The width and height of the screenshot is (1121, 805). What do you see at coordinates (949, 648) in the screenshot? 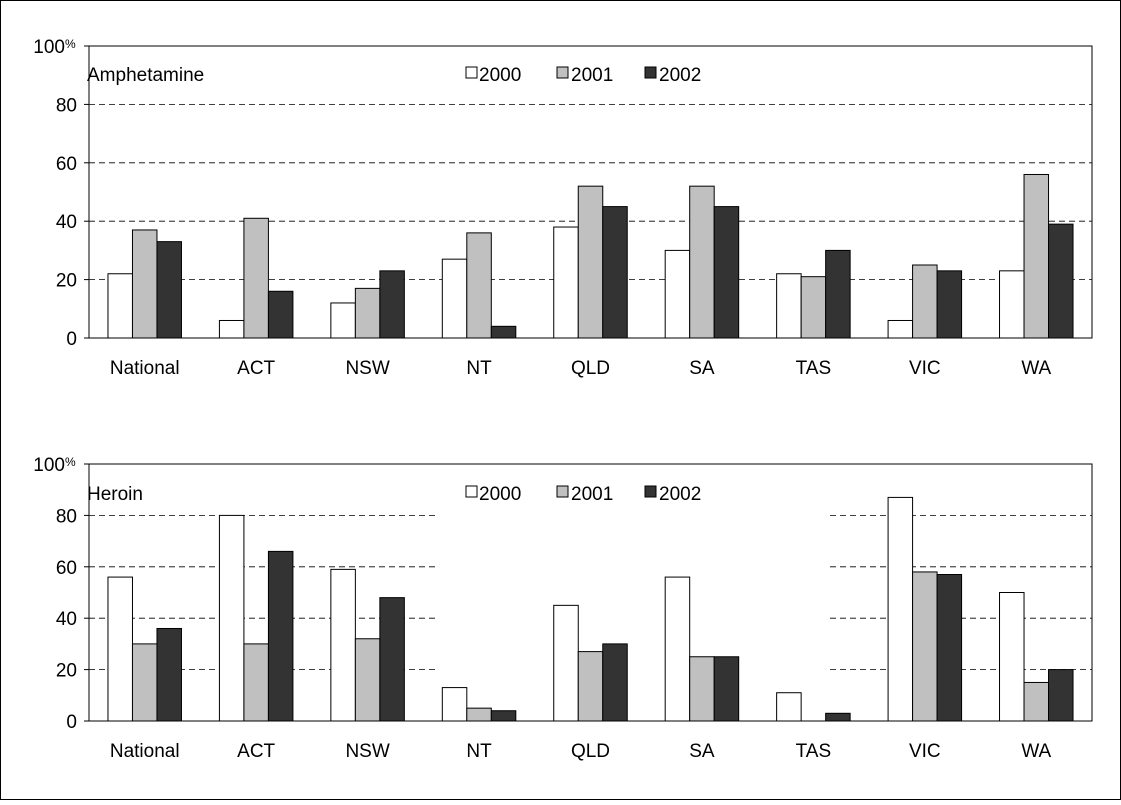
I see `bar-vic-2002` at bounding box center [949, 648].